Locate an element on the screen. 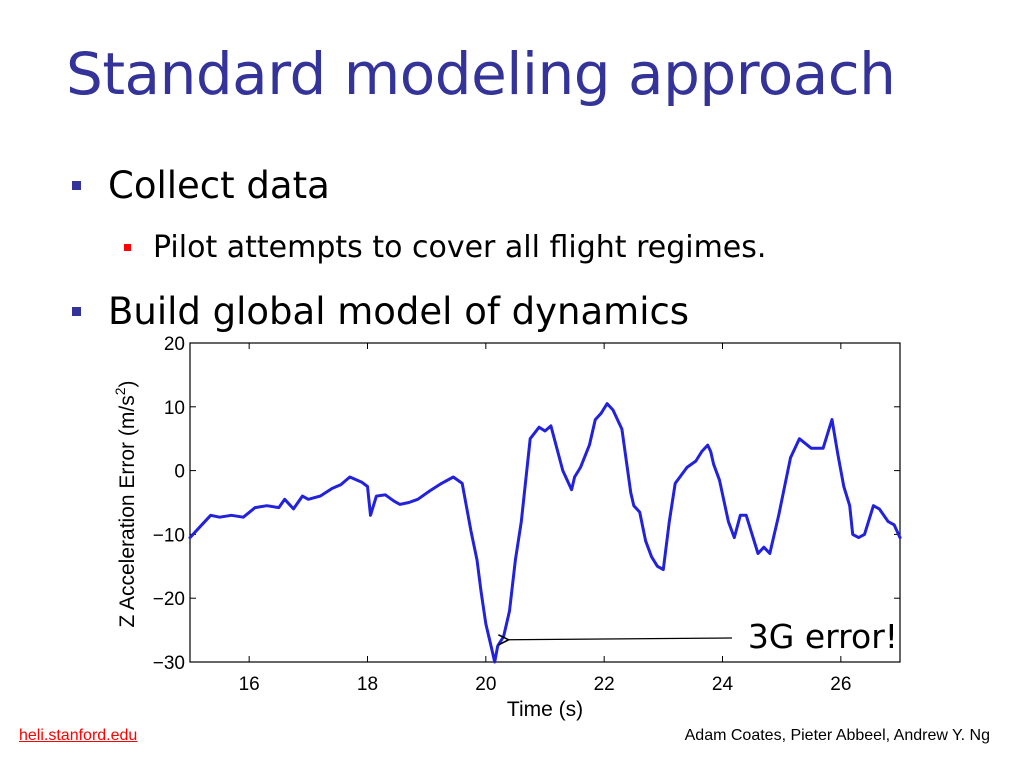 The width and height of the screenshot is (1024, 768). bullet-build-model: Build global model of dynamics is located at coordinates (380, 311).